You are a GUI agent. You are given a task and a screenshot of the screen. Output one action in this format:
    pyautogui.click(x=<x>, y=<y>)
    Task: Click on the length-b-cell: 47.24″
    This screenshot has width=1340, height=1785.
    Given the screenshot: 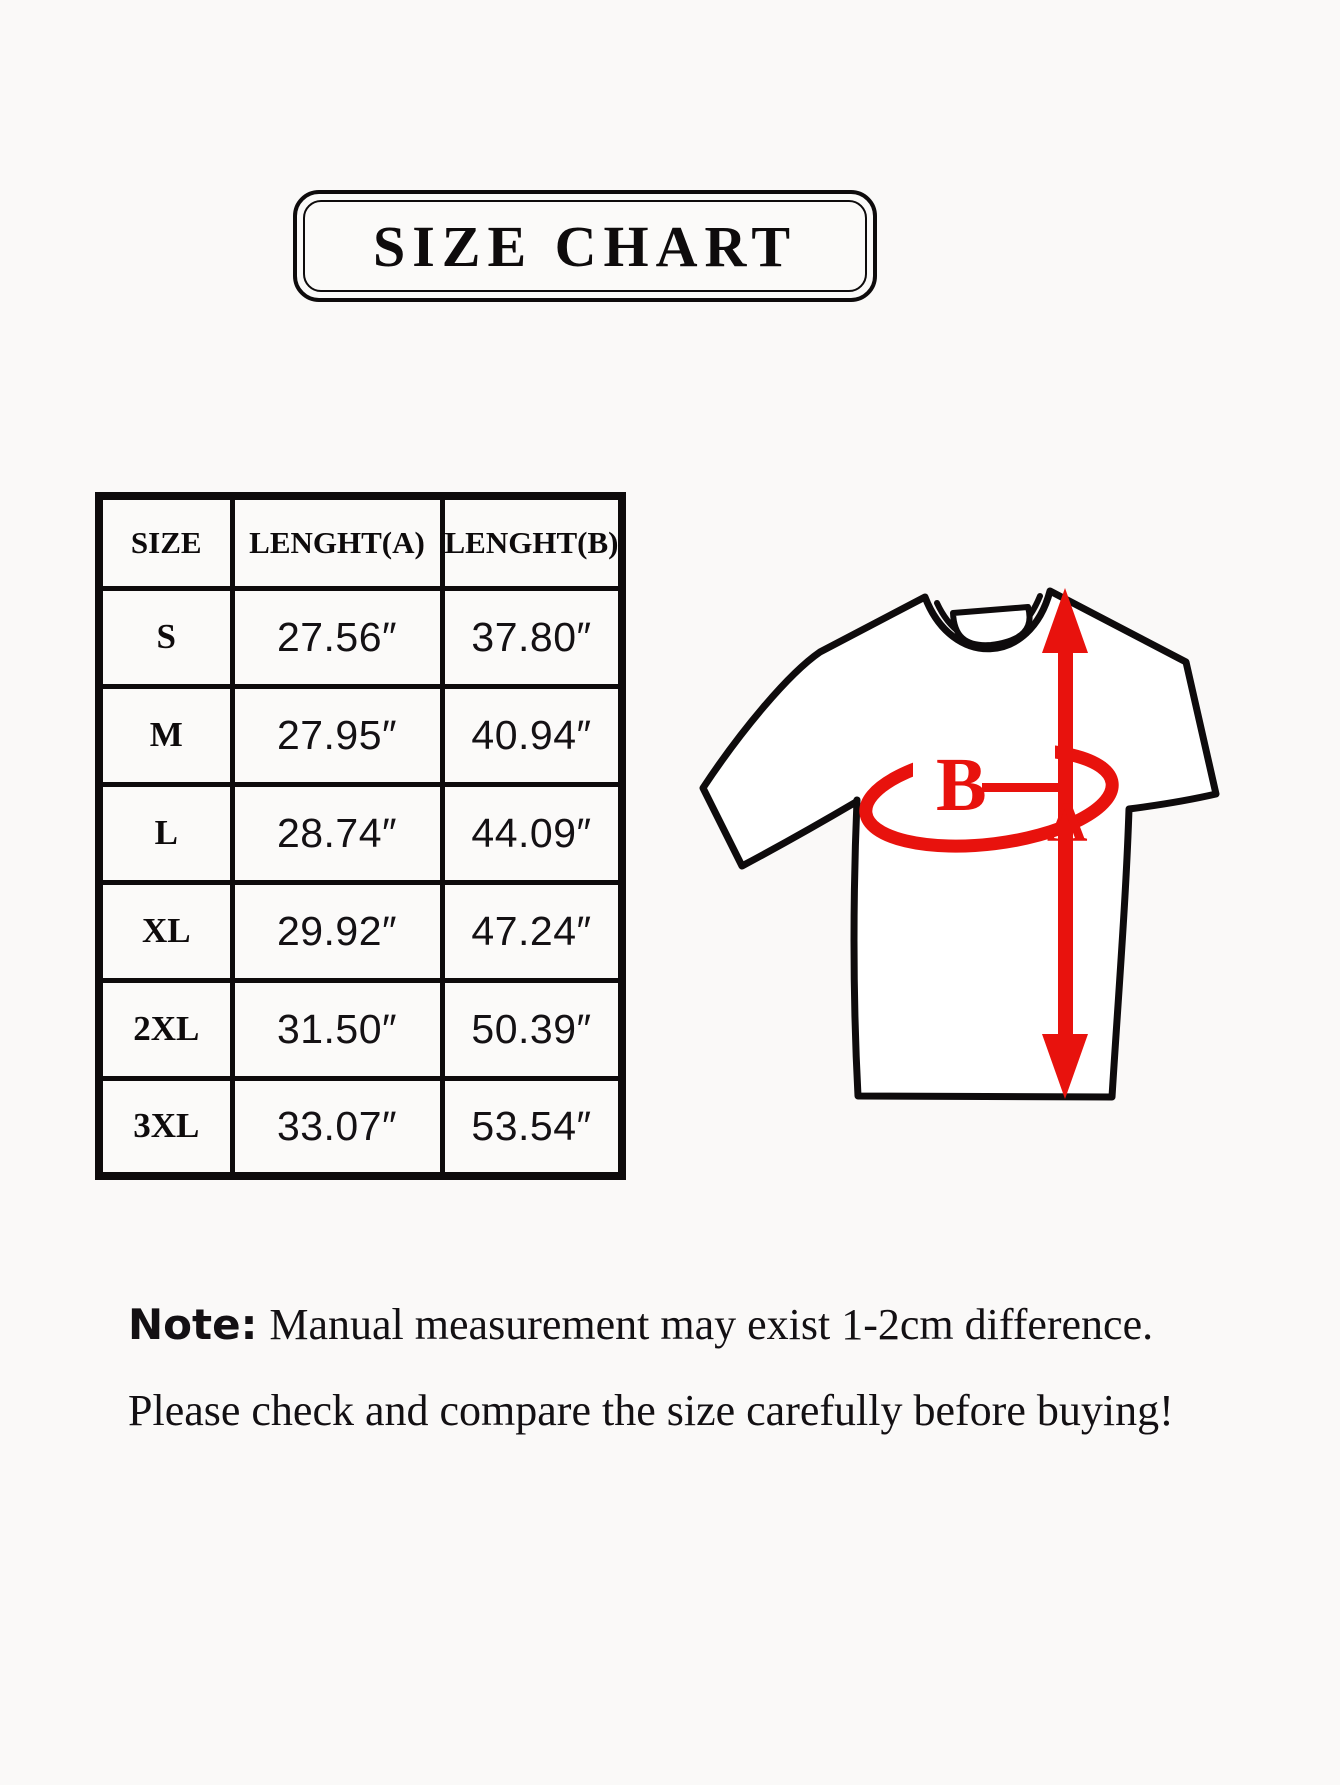 What is the action you would take?
    pyautogui.click(x=532, y=931)
    